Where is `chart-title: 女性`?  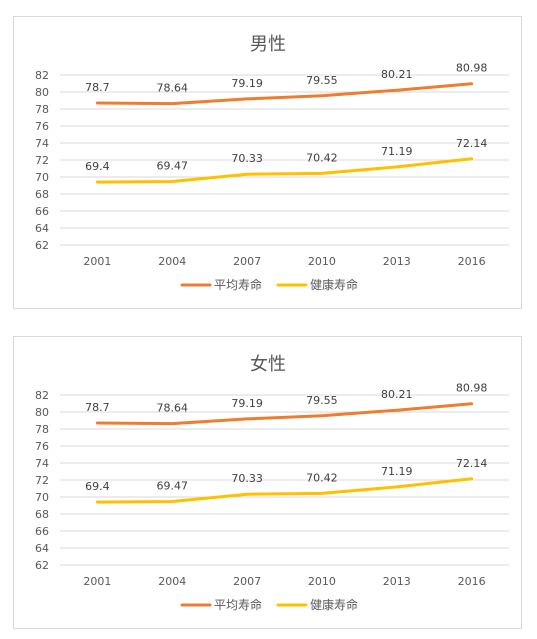 chart-title: 女性 is located at coordinates (268, 364).